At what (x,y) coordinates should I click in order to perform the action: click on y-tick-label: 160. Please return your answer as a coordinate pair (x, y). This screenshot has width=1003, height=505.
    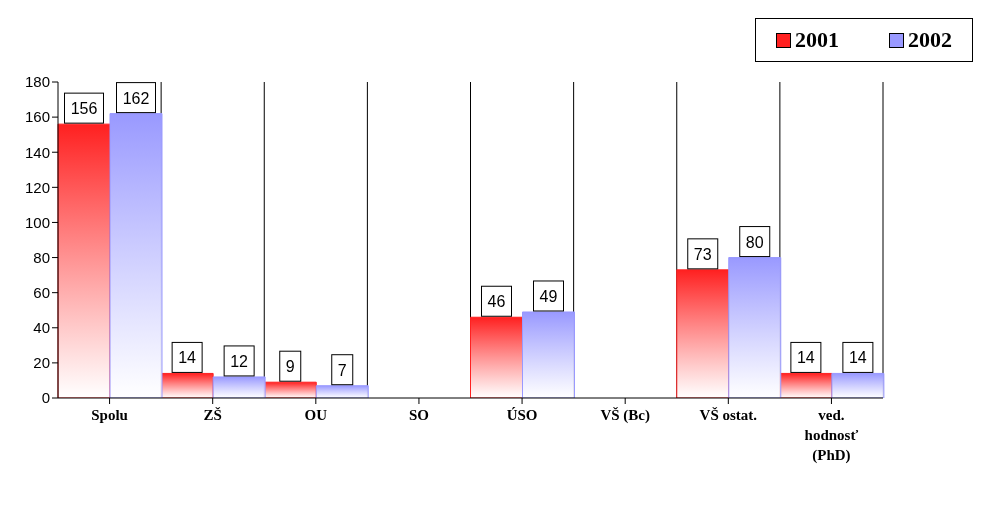
    Looking at the image, I should click on (37, 117).